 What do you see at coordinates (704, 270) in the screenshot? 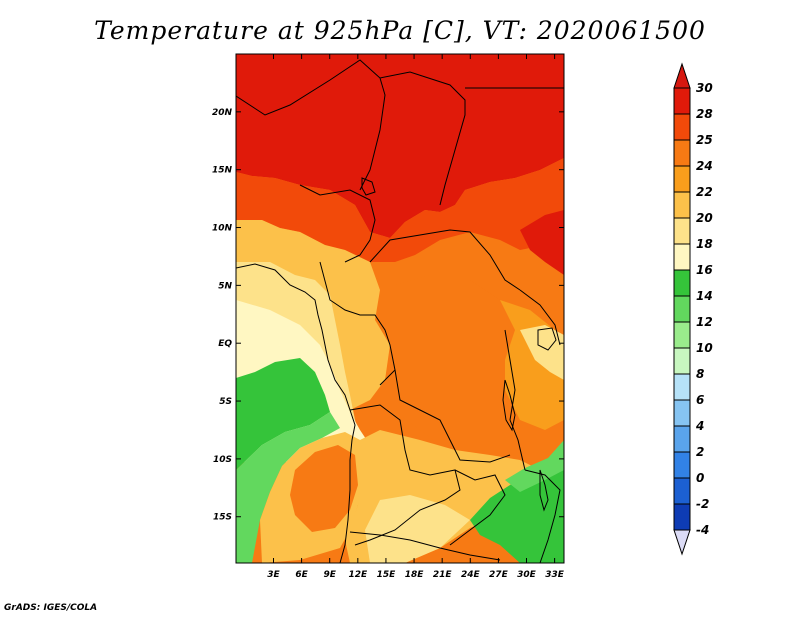
I see `colorbar-label: 16` at bounding box center [704, 270].